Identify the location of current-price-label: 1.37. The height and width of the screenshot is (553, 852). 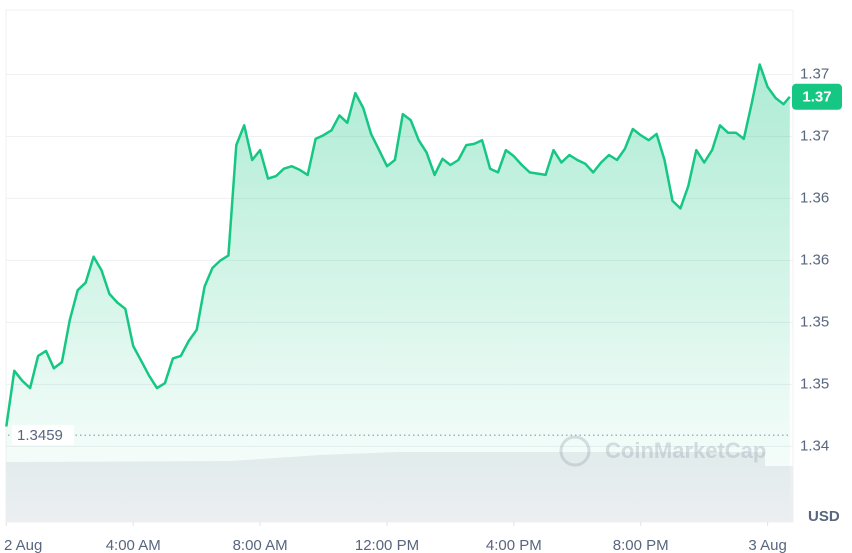
(816, 97).